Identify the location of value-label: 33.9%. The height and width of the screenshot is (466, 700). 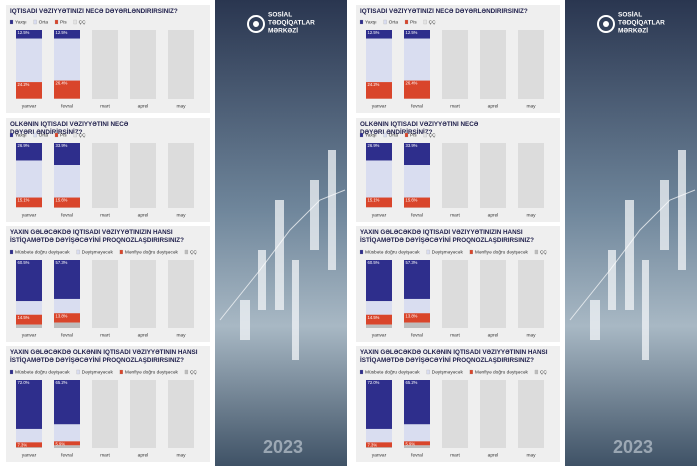
(62, 145).